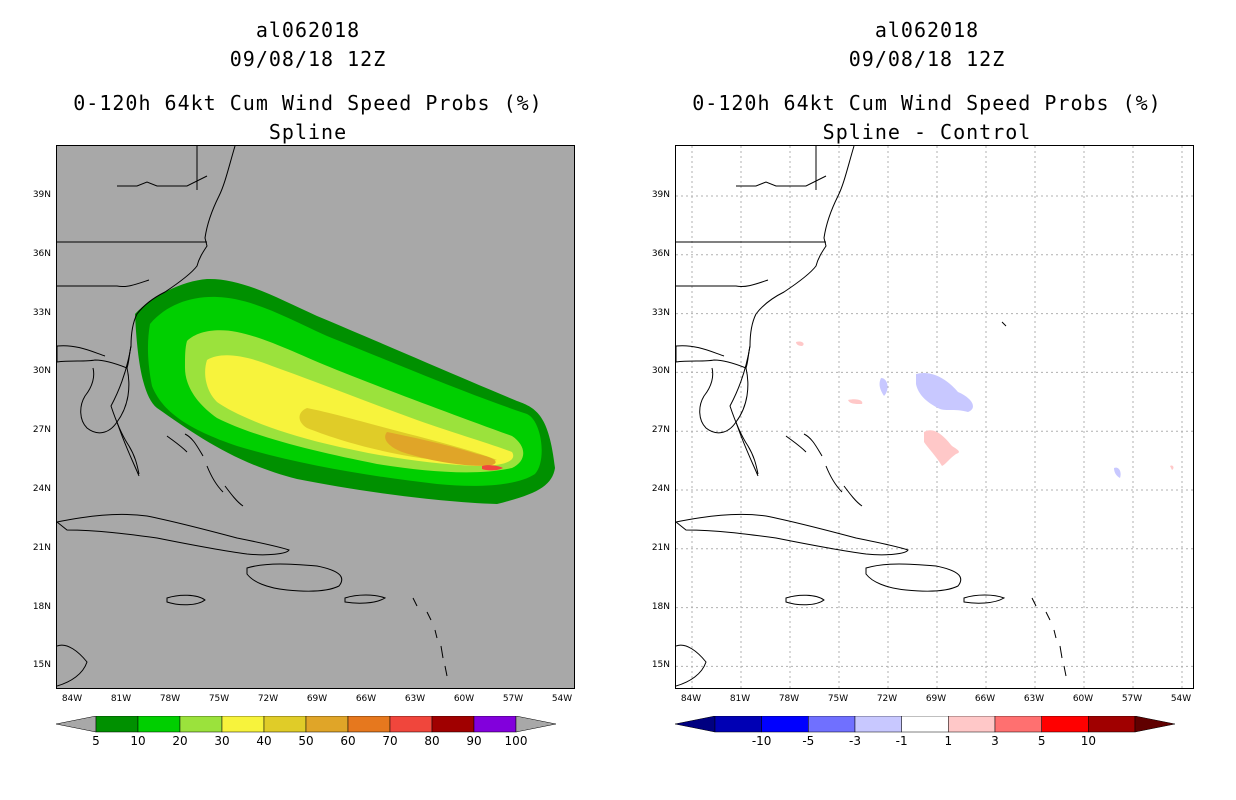  What do you see at coordinates (474, 741) in the screenshot?
I see `colorbar-label: 90` at bounding box center [474, 741].